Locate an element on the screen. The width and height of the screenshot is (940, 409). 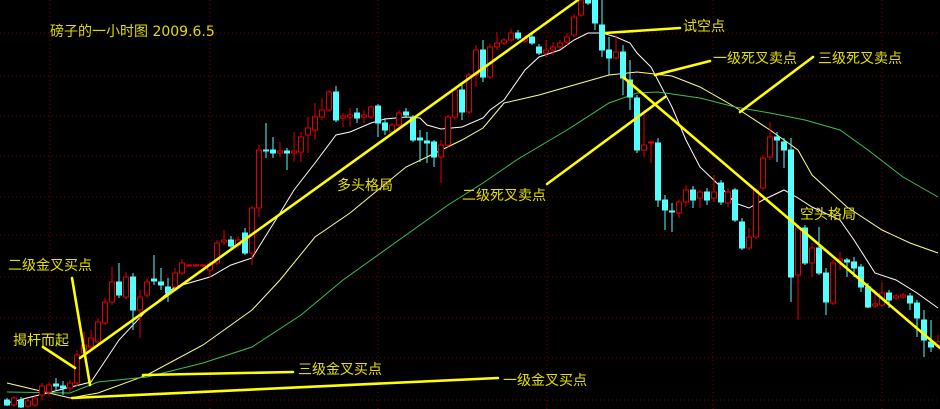
label-buy-level1: 一级金叉买点 is located at coordinates (545, 381).